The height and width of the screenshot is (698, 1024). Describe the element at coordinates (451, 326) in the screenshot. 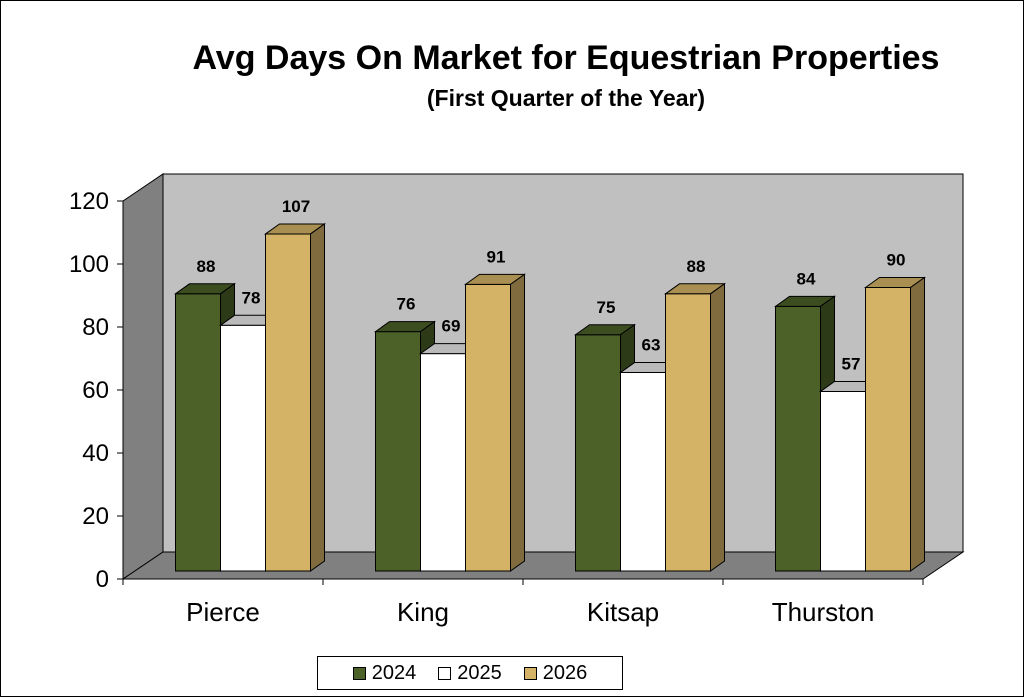

I see `data-label: 69` at that location.